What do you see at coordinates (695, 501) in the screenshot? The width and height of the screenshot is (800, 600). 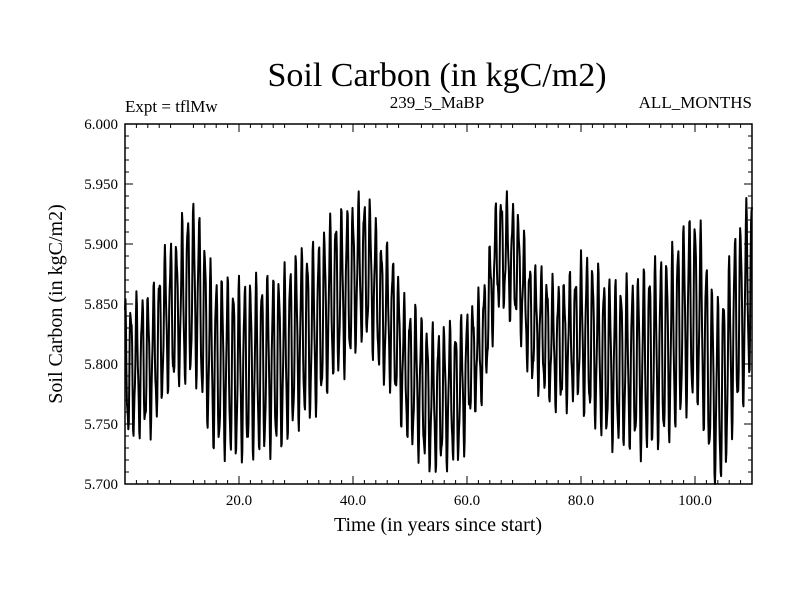 I see `x-tick-label: 100.0` at bounding box center [695, 501].